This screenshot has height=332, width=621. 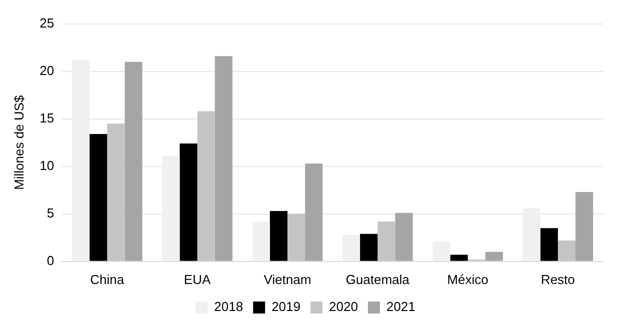 What do you see at coordinates (18, 142) in the screenshot?
I see `y-axis-title: Millones de US$` at bounding box center [18, 142].